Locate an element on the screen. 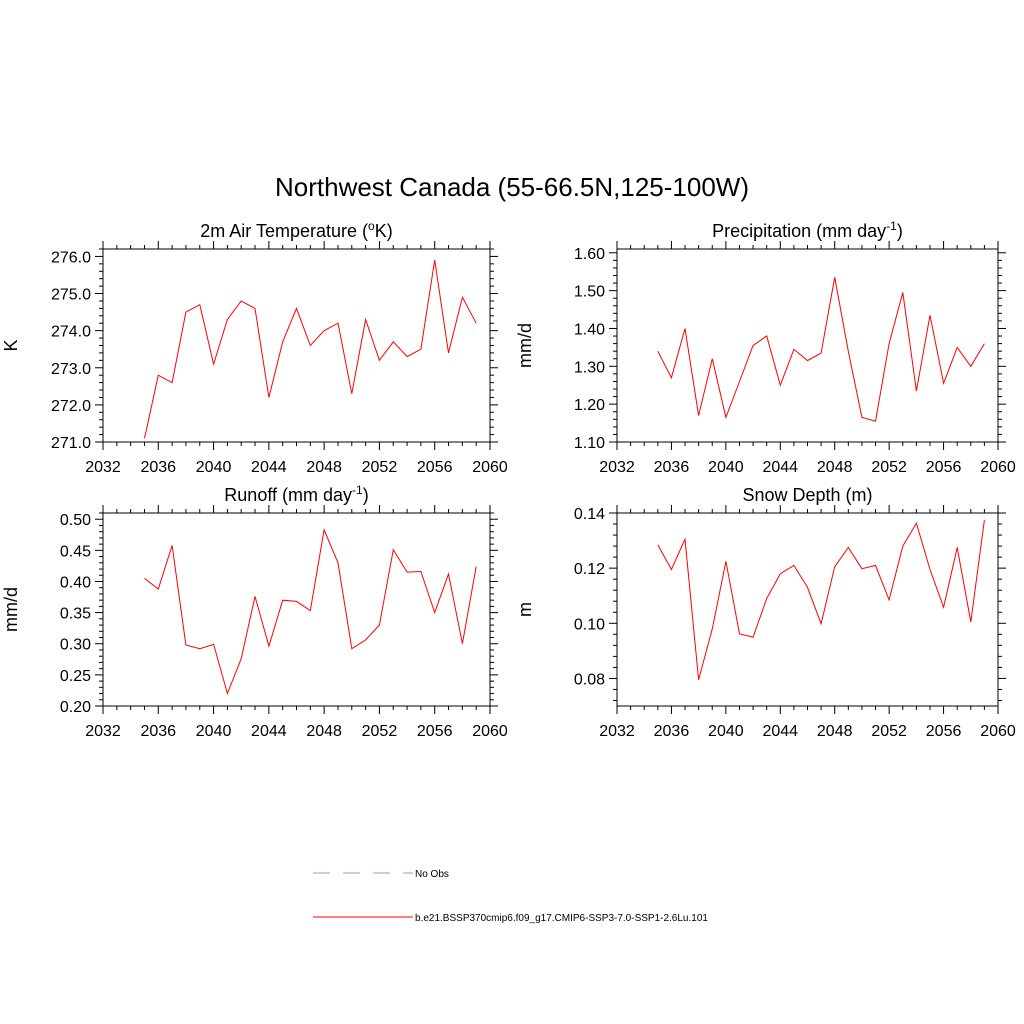 The height and width of the screenshot is (1024, 1024). panel-title: Precipitation (mm day-1) is located at coordinates (807, 230).